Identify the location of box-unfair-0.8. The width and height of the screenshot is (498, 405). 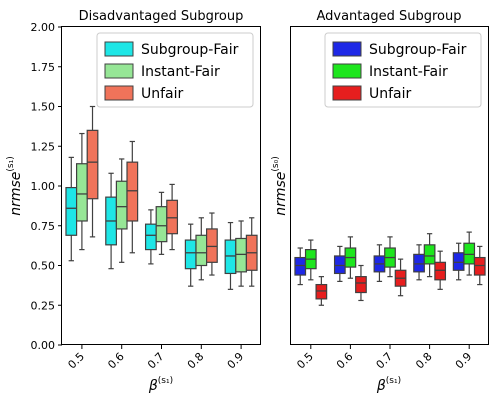
(212, 244).